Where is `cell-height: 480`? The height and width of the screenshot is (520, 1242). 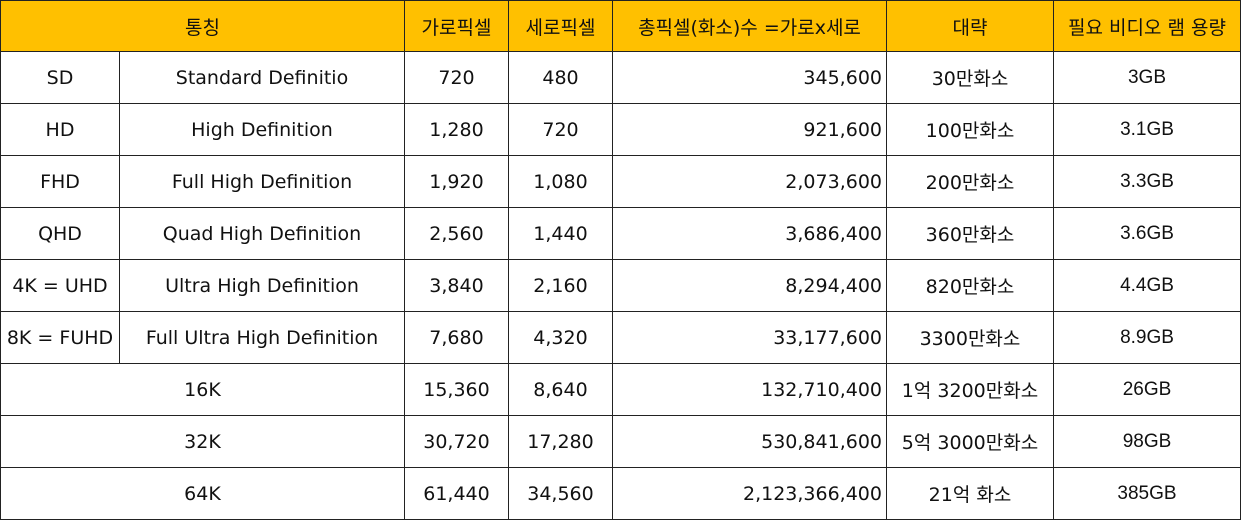 cell-height: 480 is located at coordinates (560, 77).